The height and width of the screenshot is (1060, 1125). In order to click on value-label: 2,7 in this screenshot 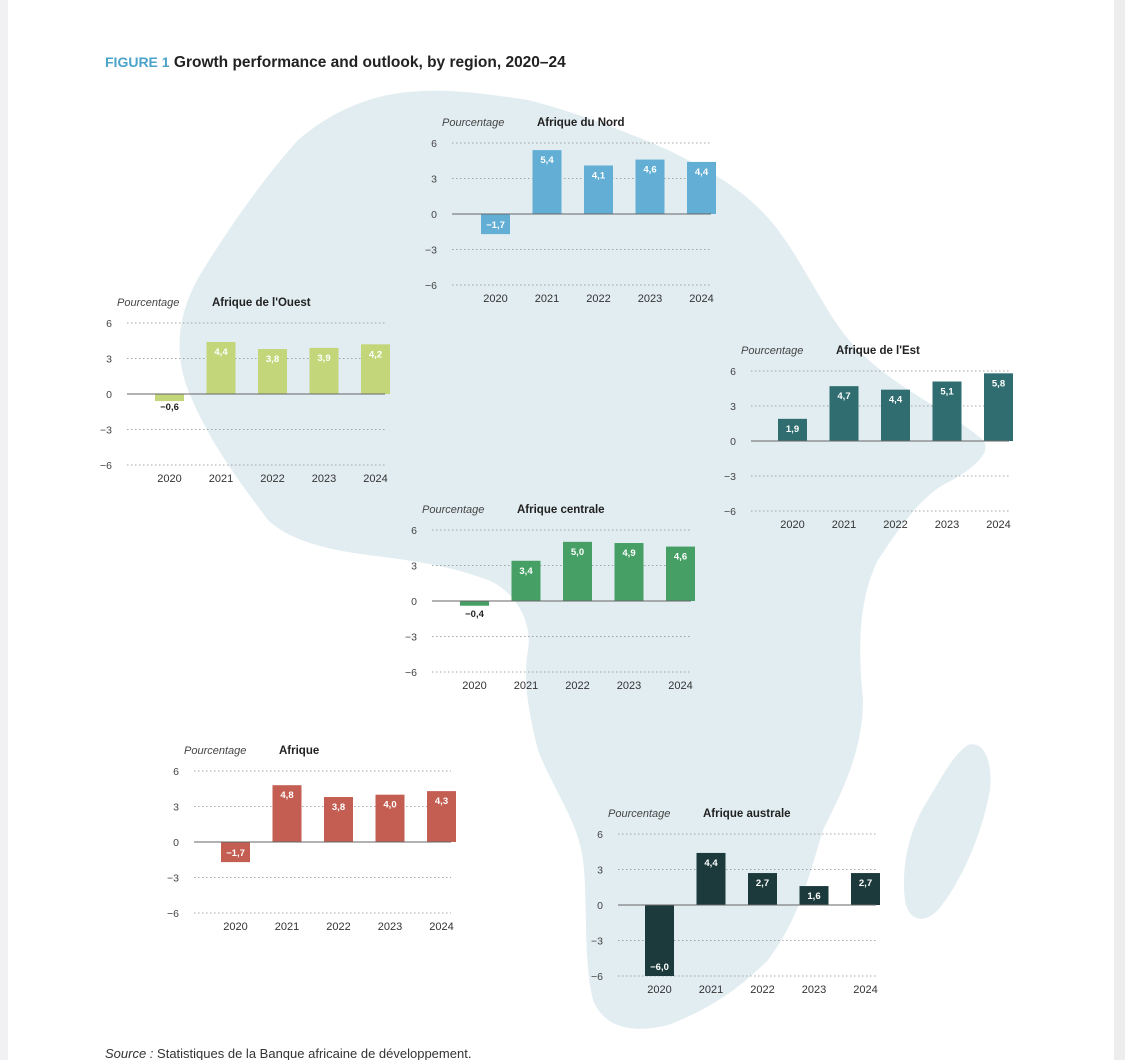, I will do `click(762, 883)`.